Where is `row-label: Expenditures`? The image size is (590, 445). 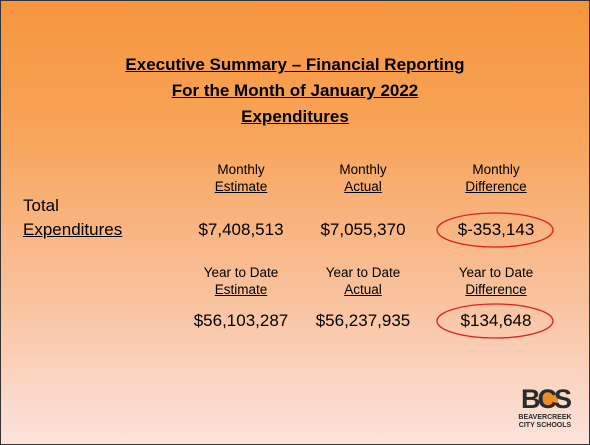
row-label: Expenditures is located at coordinates (73, 229).